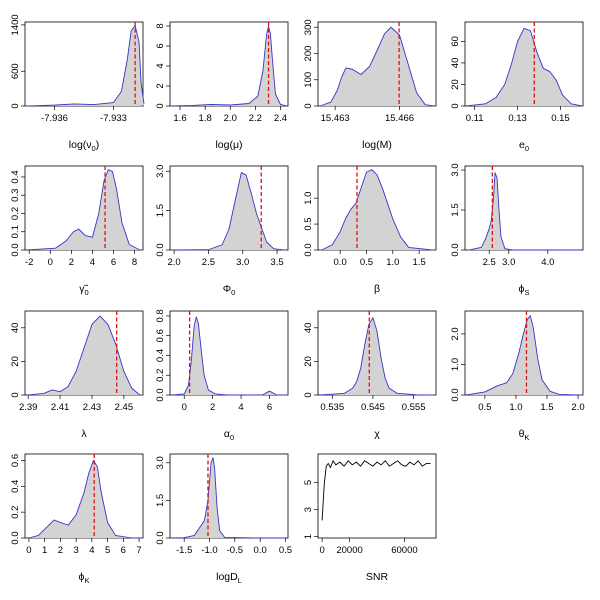 The image size is (600, 600). I want to click on x-tick-label: -7.936, so click(54, 118).